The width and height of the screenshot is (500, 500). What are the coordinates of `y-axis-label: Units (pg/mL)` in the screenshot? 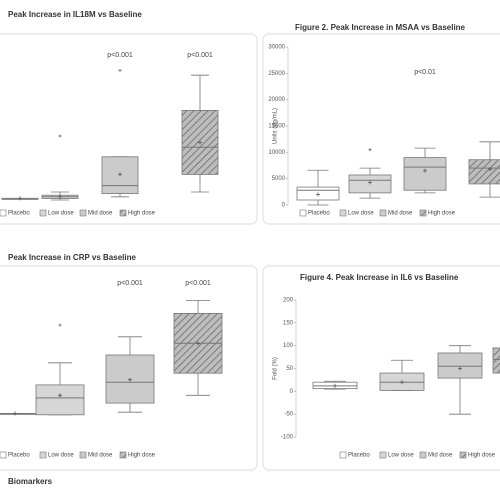 It's located at (276, 126).